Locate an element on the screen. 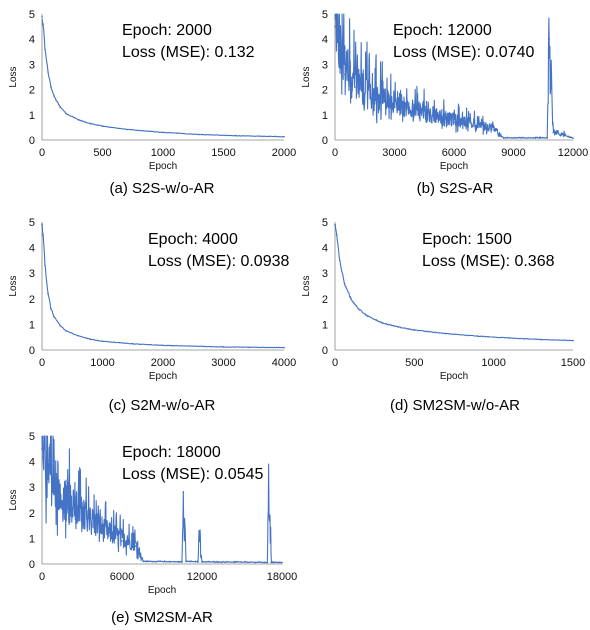 The image size is (590, 630). panel-caption: (e) SM2SM-AR is located at coordinates (162, 617).